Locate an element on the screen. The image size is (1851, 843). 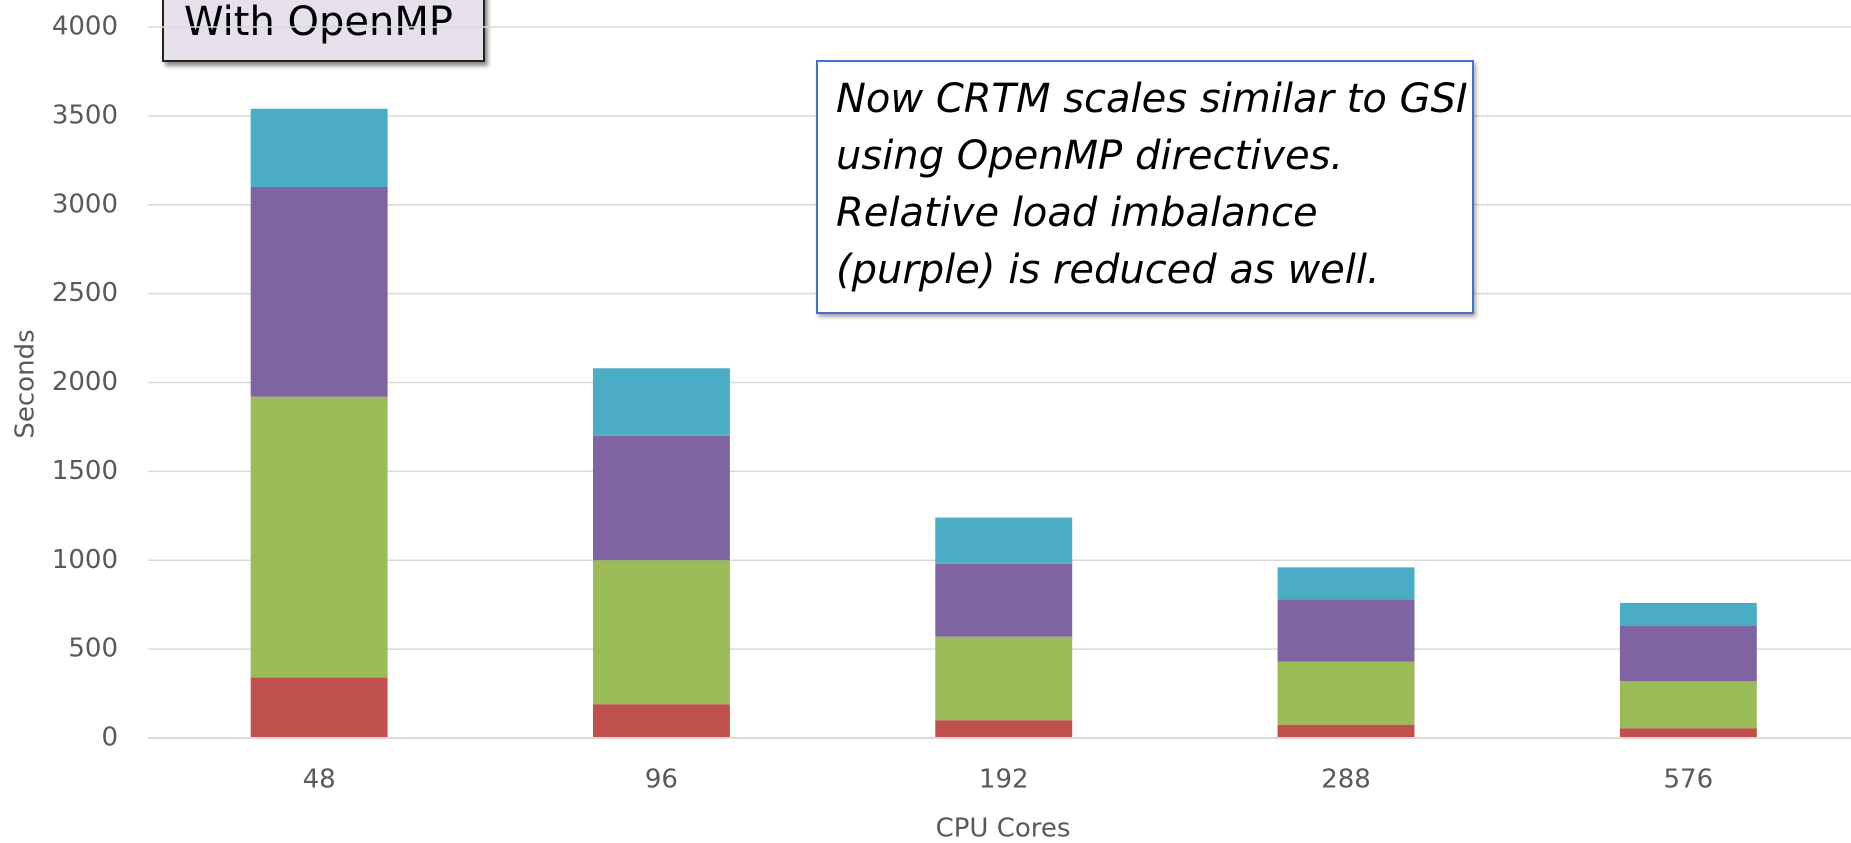
y-tick-label: 2000 is located at coordinates (85, 382).